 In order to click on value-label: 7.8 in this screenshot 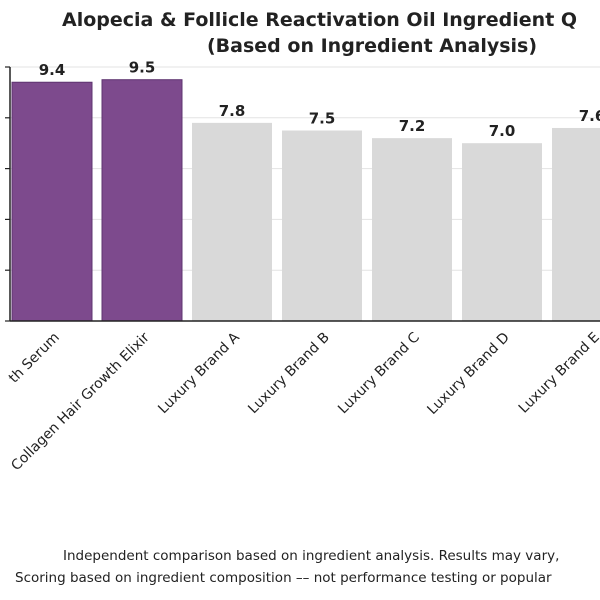, I will do `click(232, 111)`.